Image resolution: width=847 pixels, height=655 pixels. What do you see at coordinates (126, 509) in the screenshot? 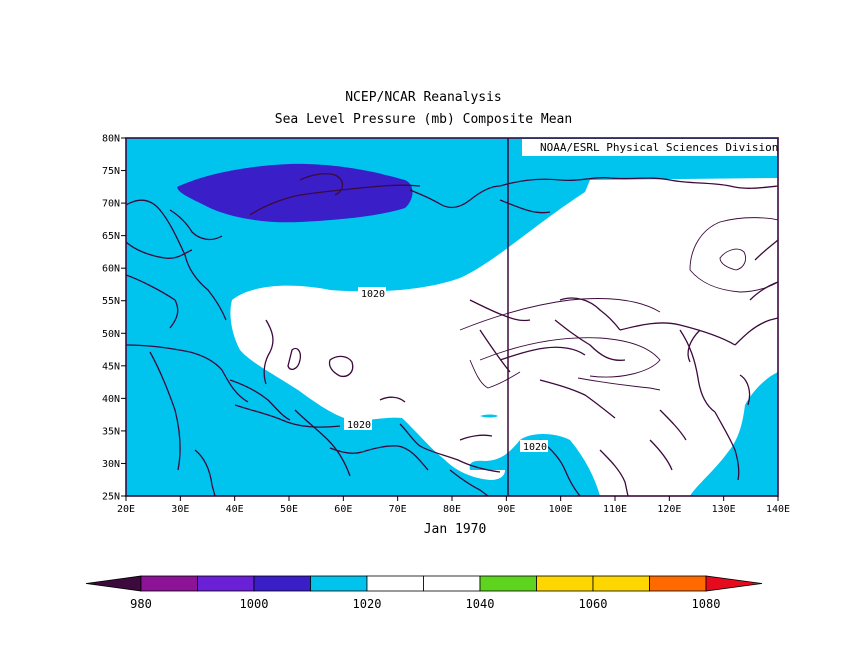
I see `x-tick-label: 20E` at bounding box center [126, 509].